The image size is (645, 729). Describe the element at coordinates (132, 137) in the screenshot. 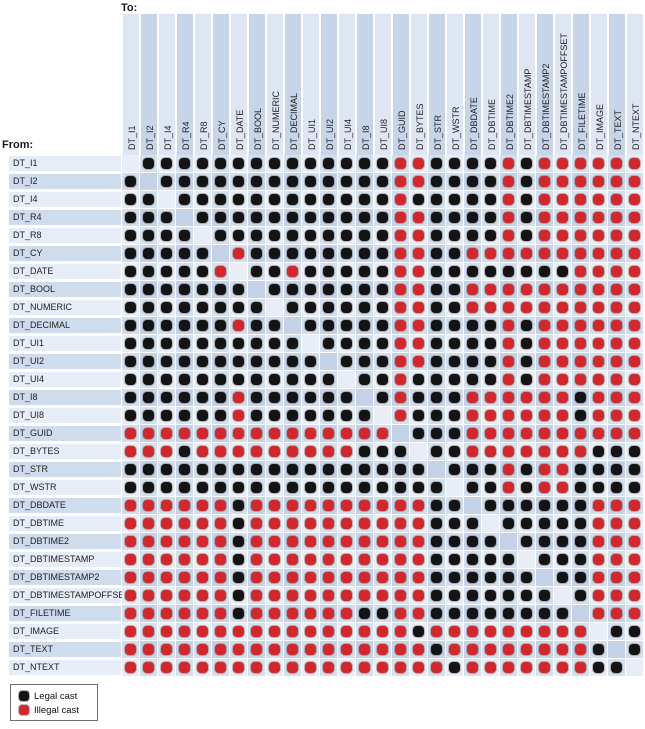

I see `column-header-label: DT_I1` at that location.